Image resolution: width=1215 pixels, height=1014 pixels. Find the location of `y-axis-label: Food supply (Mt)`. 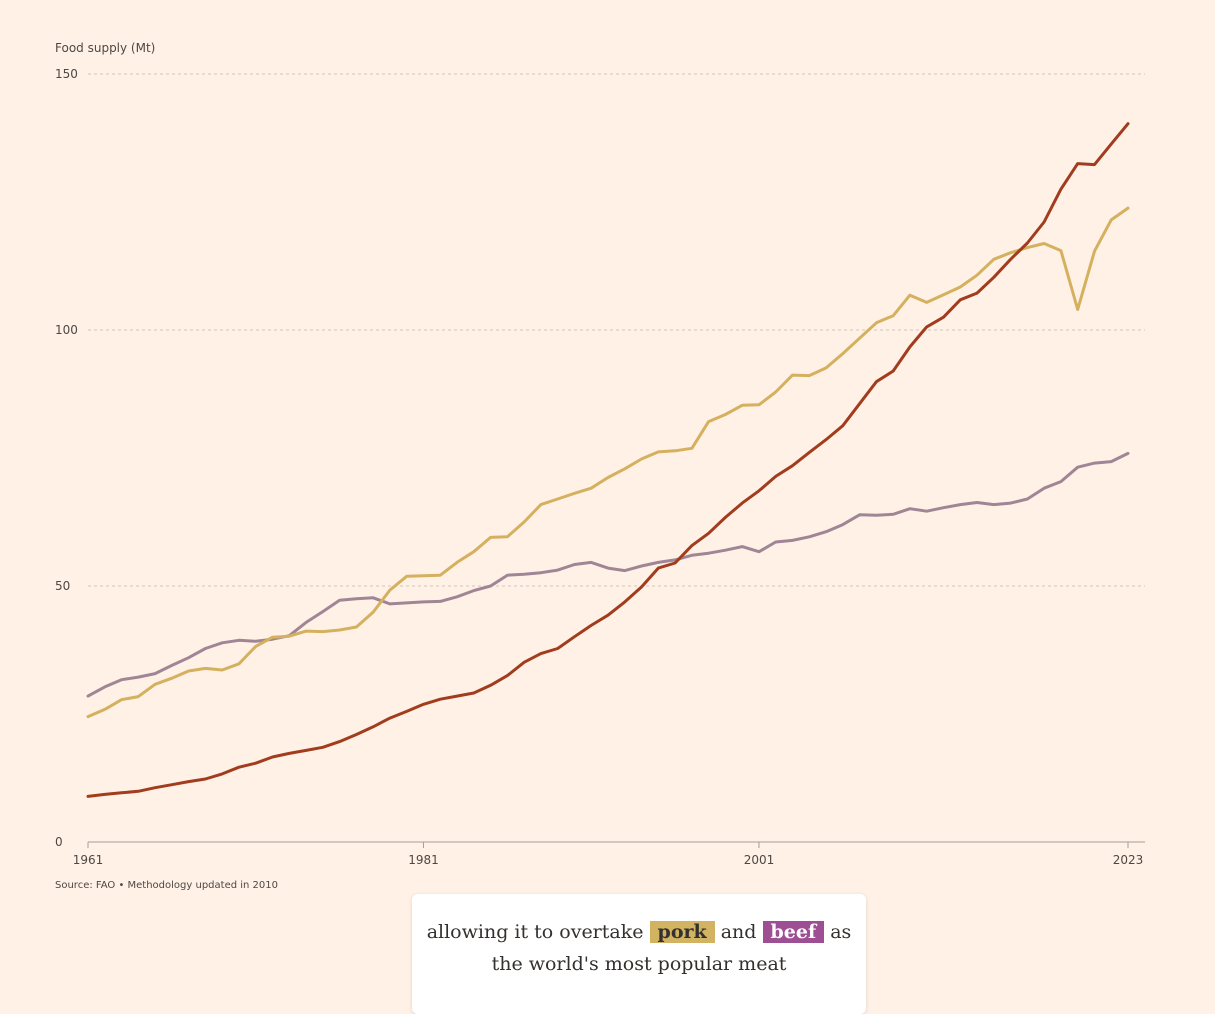

y-axis-label: Food supply (Mt) is located at coordinates (105, 48).